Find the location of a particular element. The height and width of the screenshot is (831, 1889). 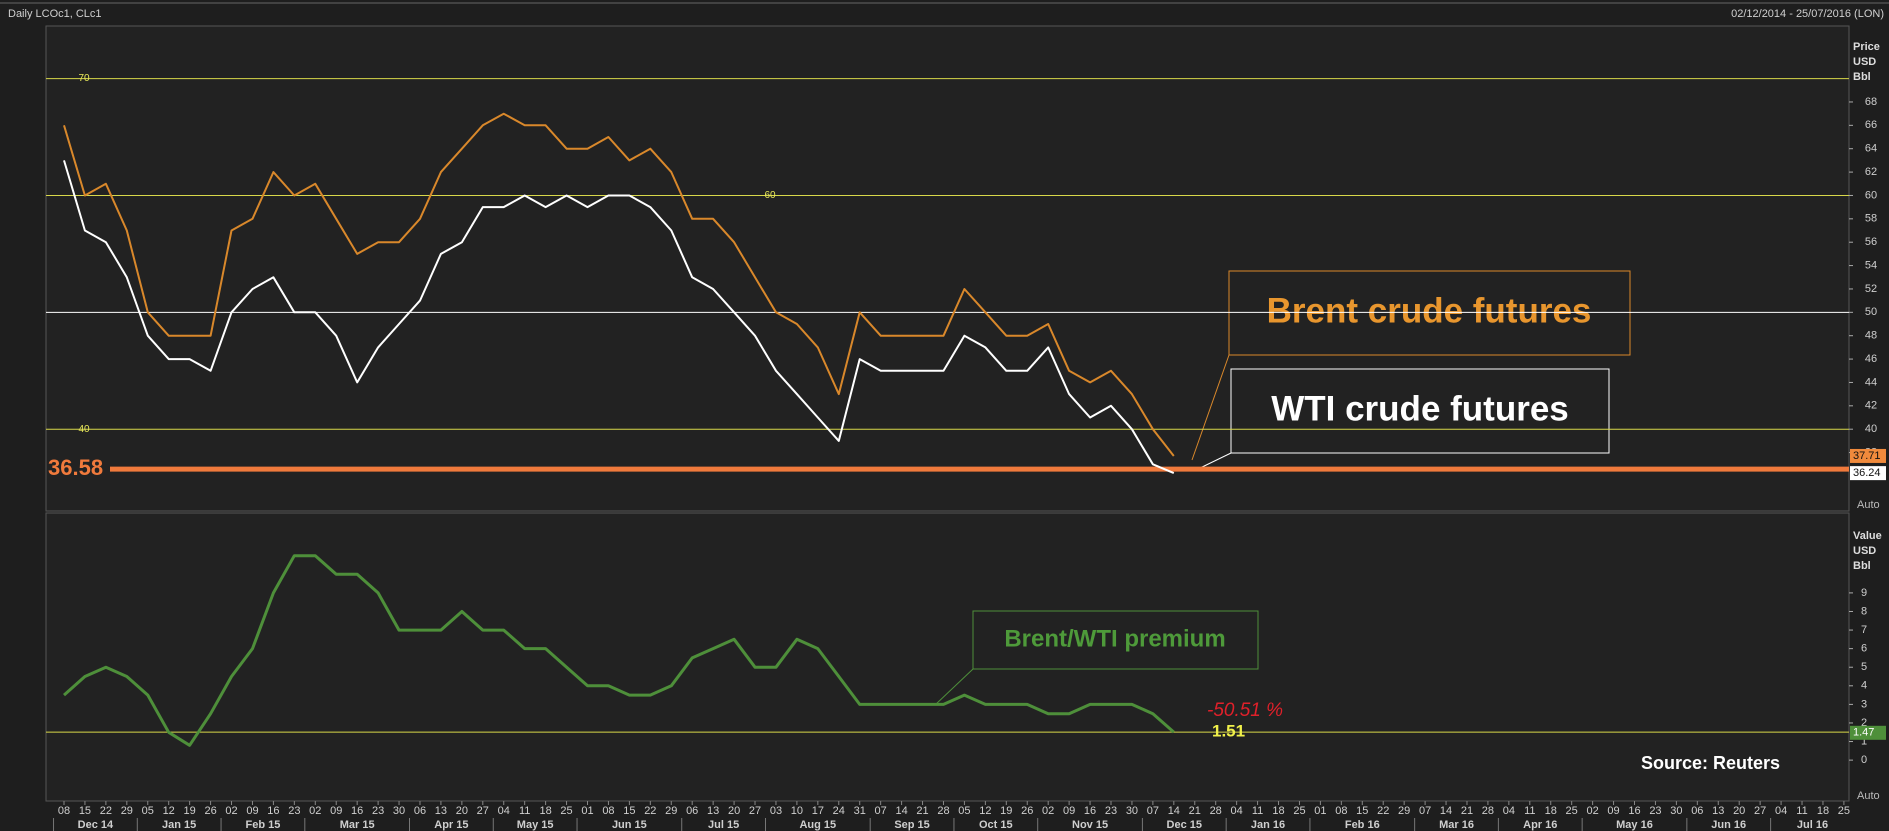

x-tick-label: 31 is located at coordinates (860, 811).